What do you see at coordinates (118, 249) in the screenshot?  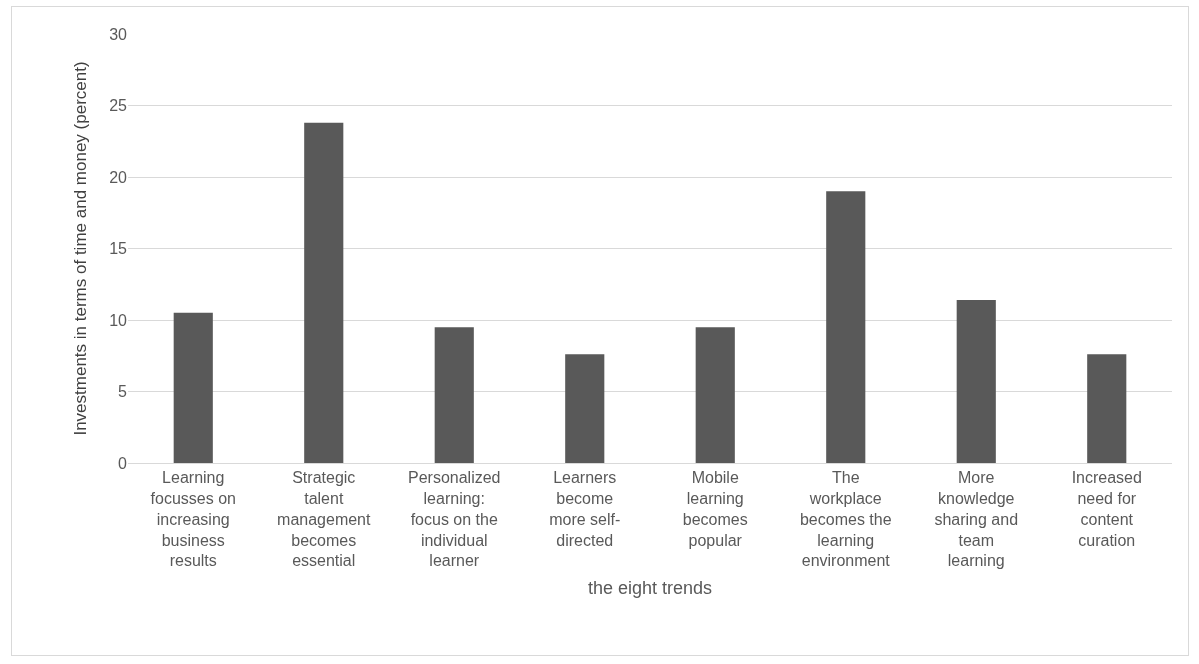 I see `y-tick-label: 15` at bounding box center [118, 249].